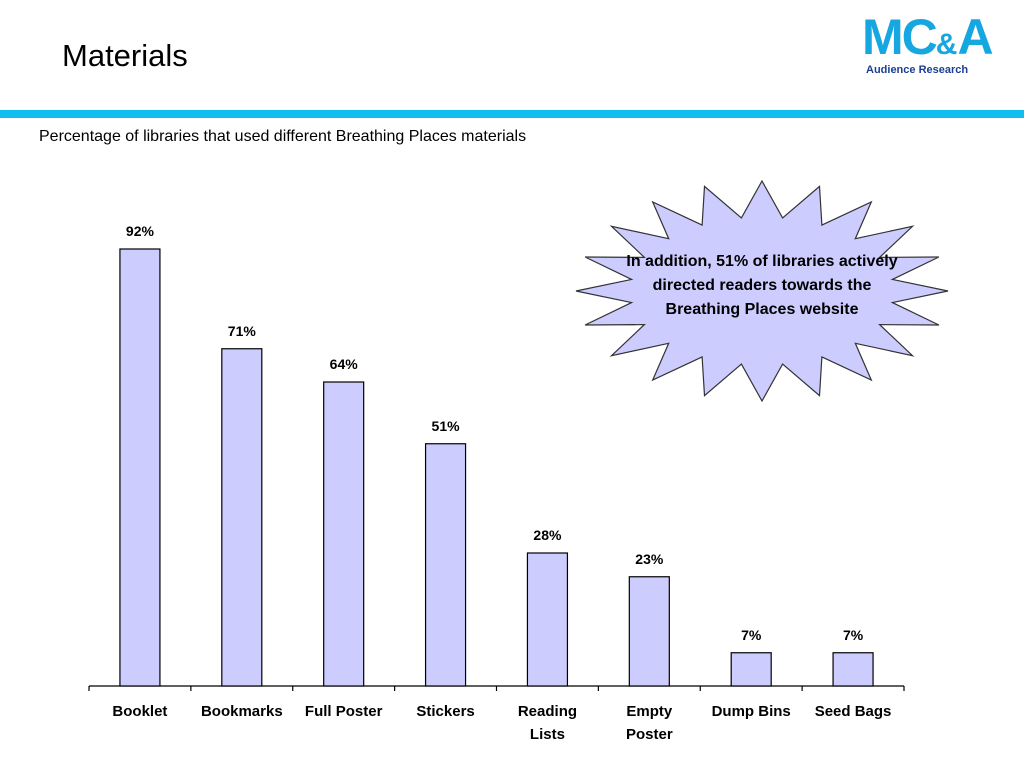 The width and height of the screenshot is (1024, 768). Describe the element at coordinates (649, 734) in the screenshot. I see `category-label: Poster` at that location.